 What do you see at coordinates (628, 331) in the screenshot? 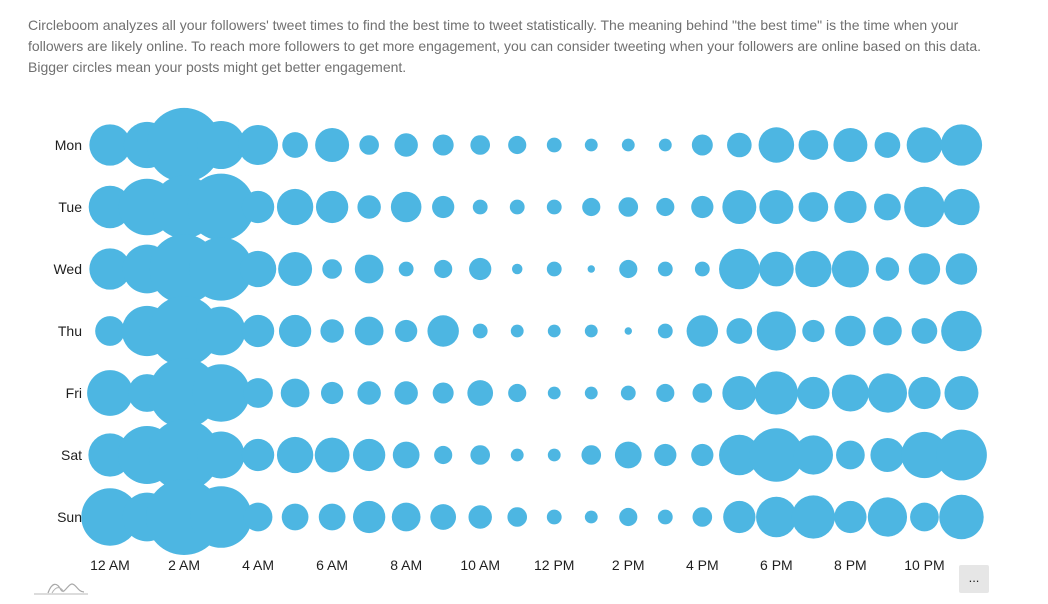
I see `bubble-thu-2-pm` at bounding box center [628, 331].